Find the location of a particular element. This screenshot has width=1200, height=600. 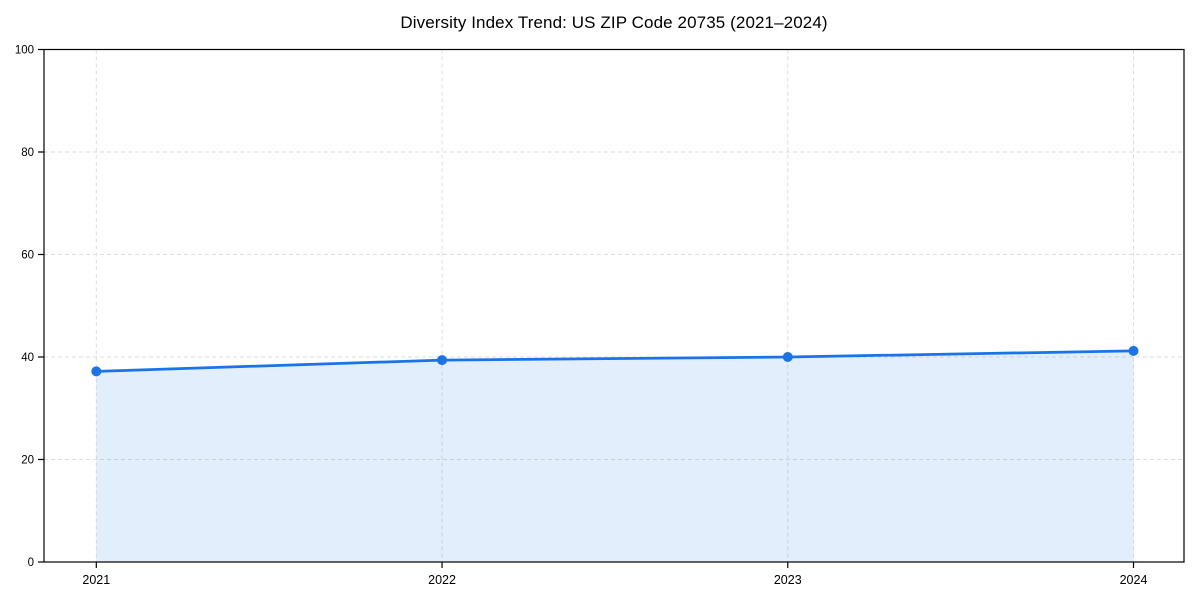

x-tick-label: 2023 is located at coordinates (788, 580).